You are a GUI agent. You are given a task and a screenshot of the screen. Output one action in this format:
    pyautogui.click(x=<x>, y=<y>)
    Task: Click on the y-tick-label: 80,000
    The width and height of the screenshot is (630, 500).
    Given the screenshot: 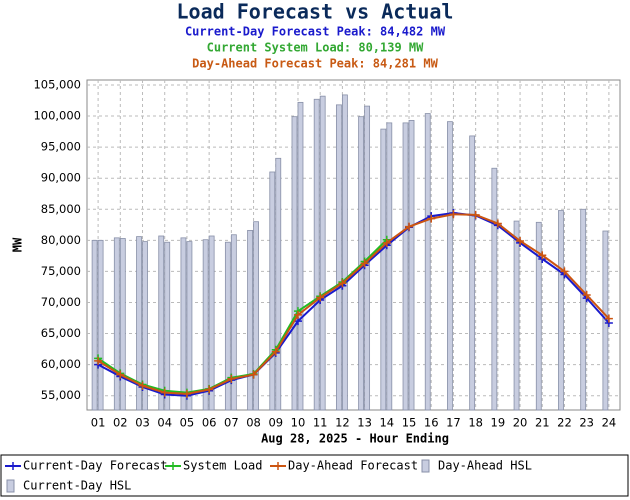 What is the action you would take?
    pyautogui.click(x=61, y=240)
    